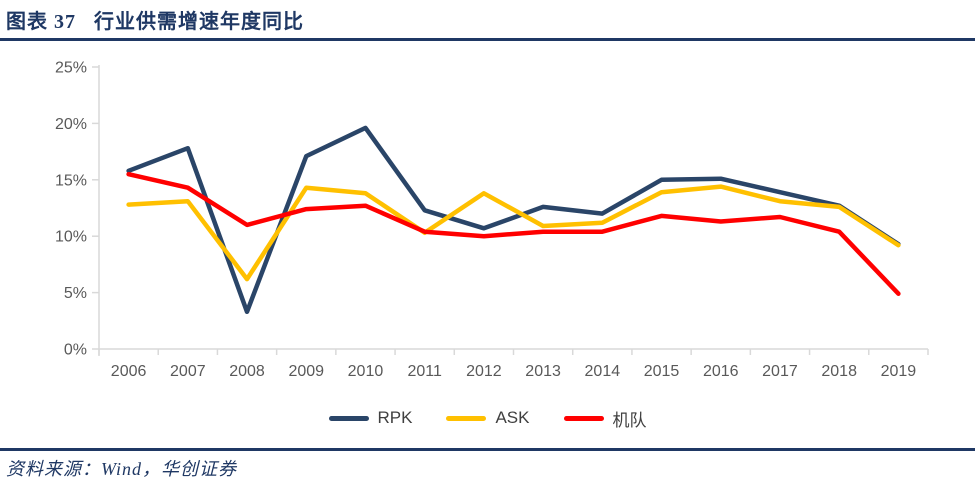 The height and width of the screenshot is (486, 975). What do you see at coordinates (75, 293) in the screenshot?
I see `y-axis-label: 5%` at bounding box center [75, 293].